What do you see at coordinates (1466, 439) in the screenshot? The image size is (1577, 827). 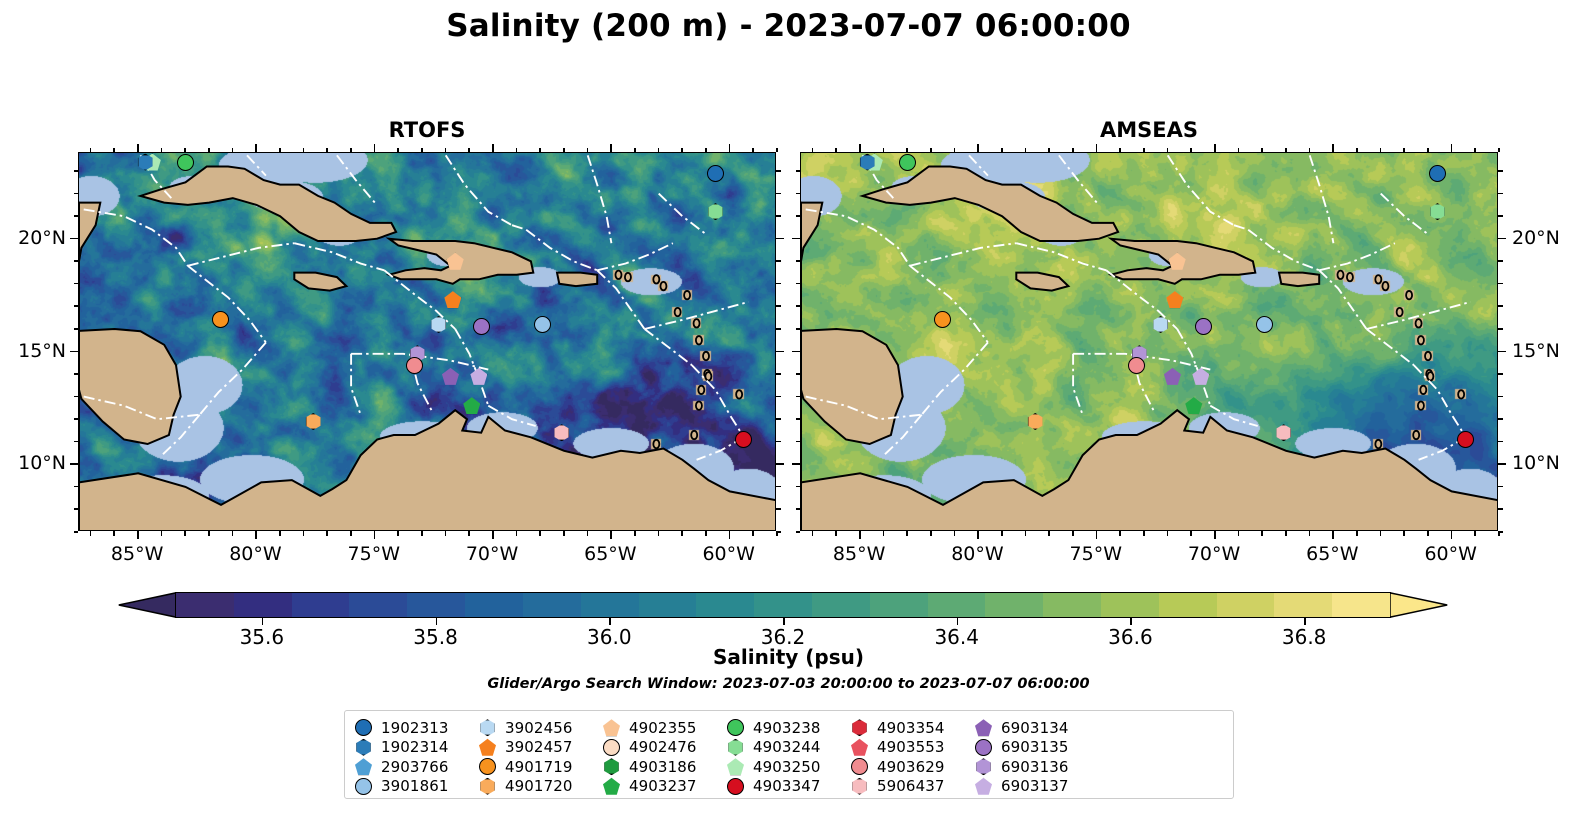 I see `marker-4903347-map-amseas` at bounding box center [1466, 439].